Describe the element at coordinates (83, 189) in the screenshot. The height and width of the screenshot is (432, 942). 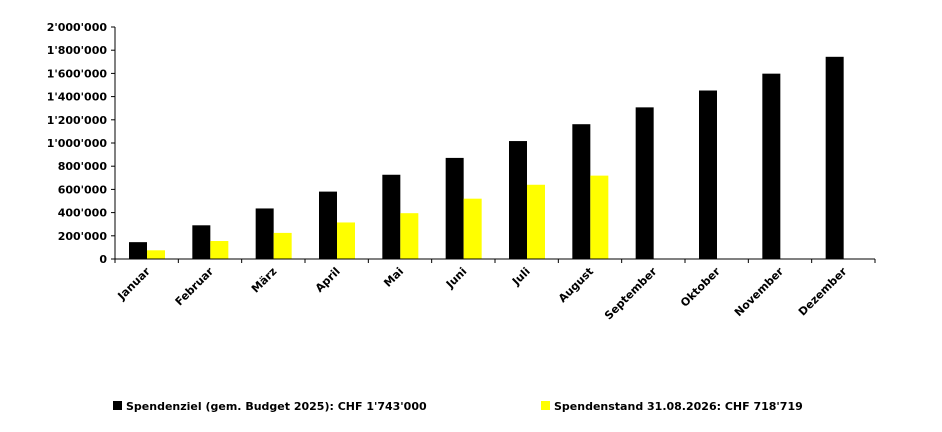
I see `y-tick-label-3: 600'000` at that location.